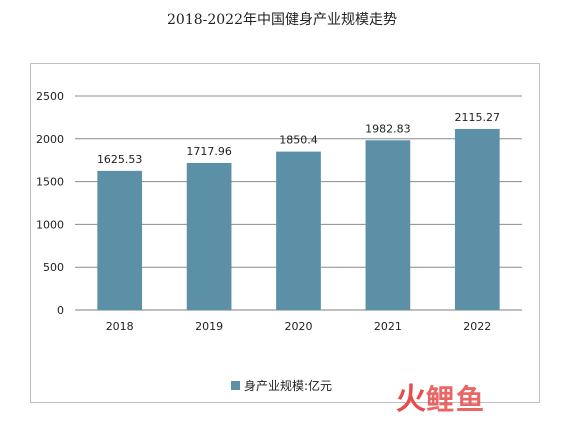 The width and height of the screenshot is (564, 426). Describe the element at coordinates (411, 399) in the screenshot. I see `fire-icon: 火` at that location.